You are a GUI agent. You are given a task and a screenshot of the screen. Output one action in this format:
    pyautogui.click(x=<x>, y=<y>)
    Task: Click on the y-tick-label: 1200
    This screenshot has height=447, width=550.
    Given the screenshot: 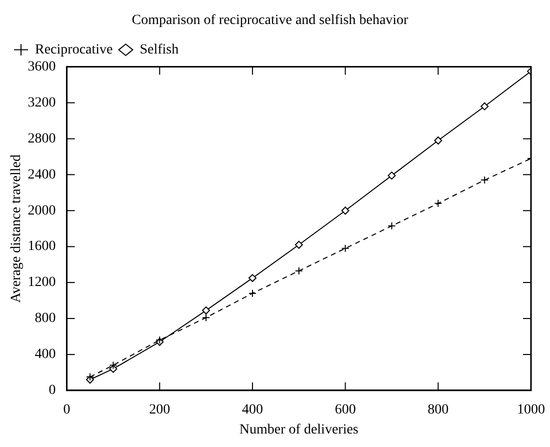 What is the action you would take?
    pyautogui.click(x=42, y=282)
    